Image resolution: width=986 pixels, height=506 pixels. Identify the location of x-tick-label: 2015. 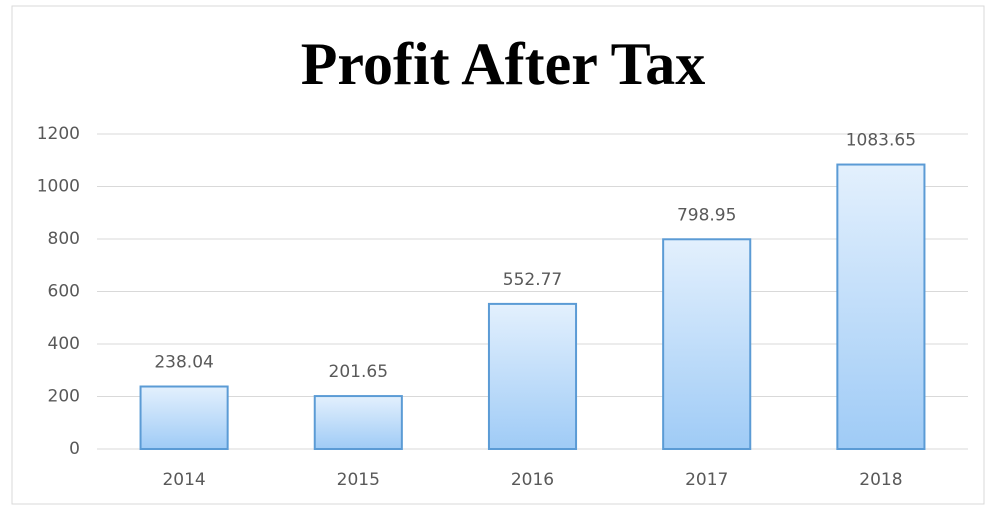
(358, 480).